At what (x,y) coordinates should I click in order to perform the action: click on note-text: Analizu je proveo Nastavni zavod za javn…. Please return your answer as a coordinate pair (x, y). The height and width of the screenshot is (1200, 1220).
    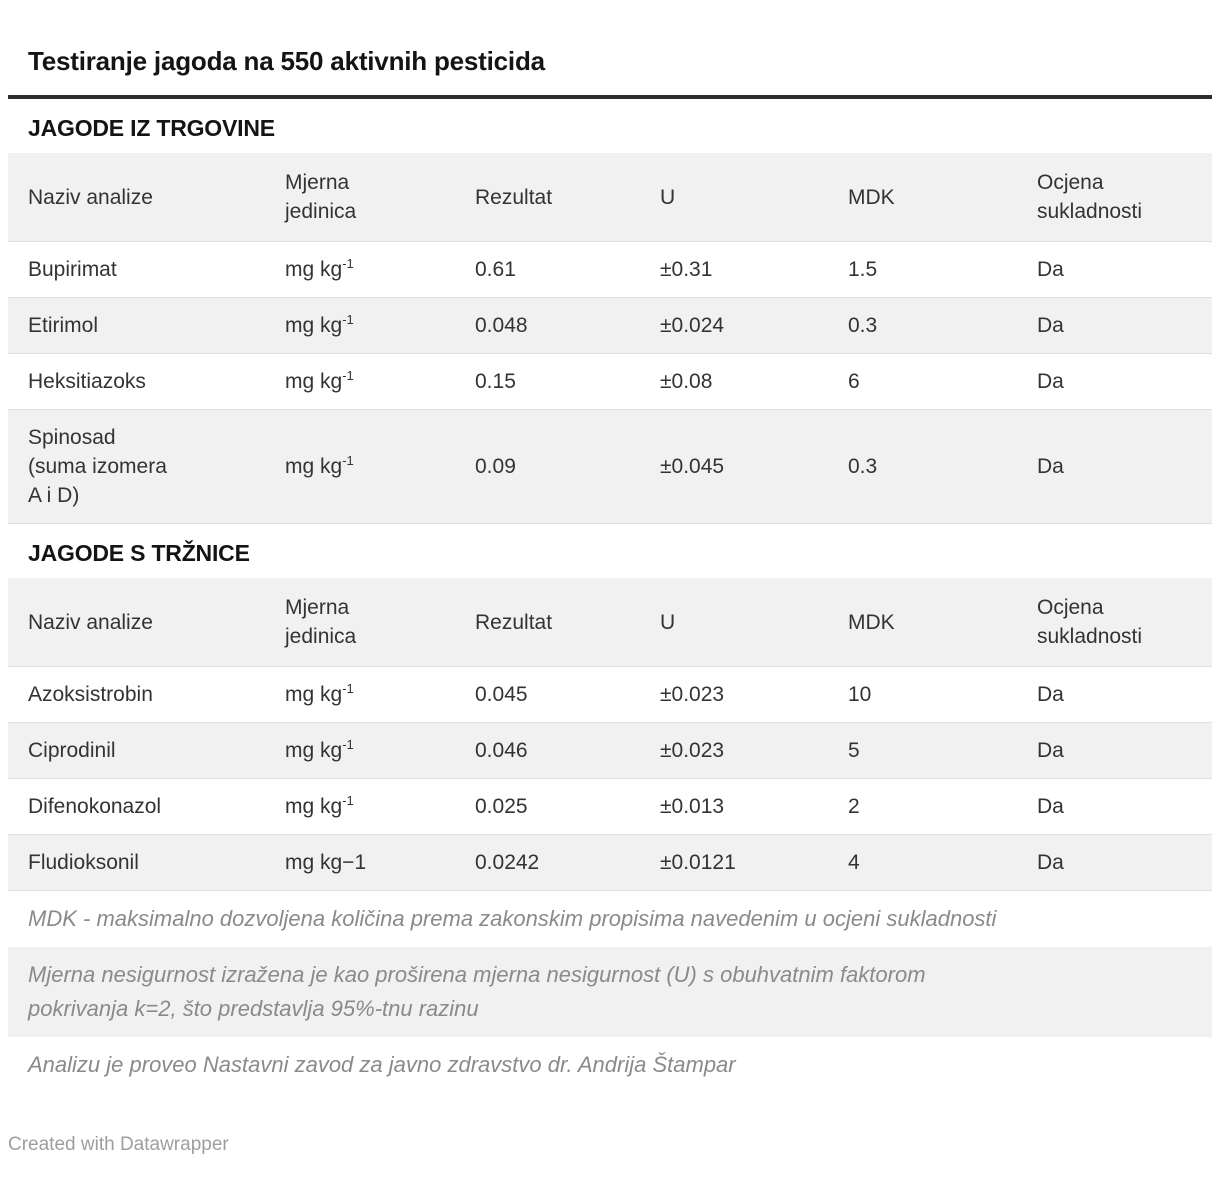
    Looking at the image, I should click on (382, 1064).